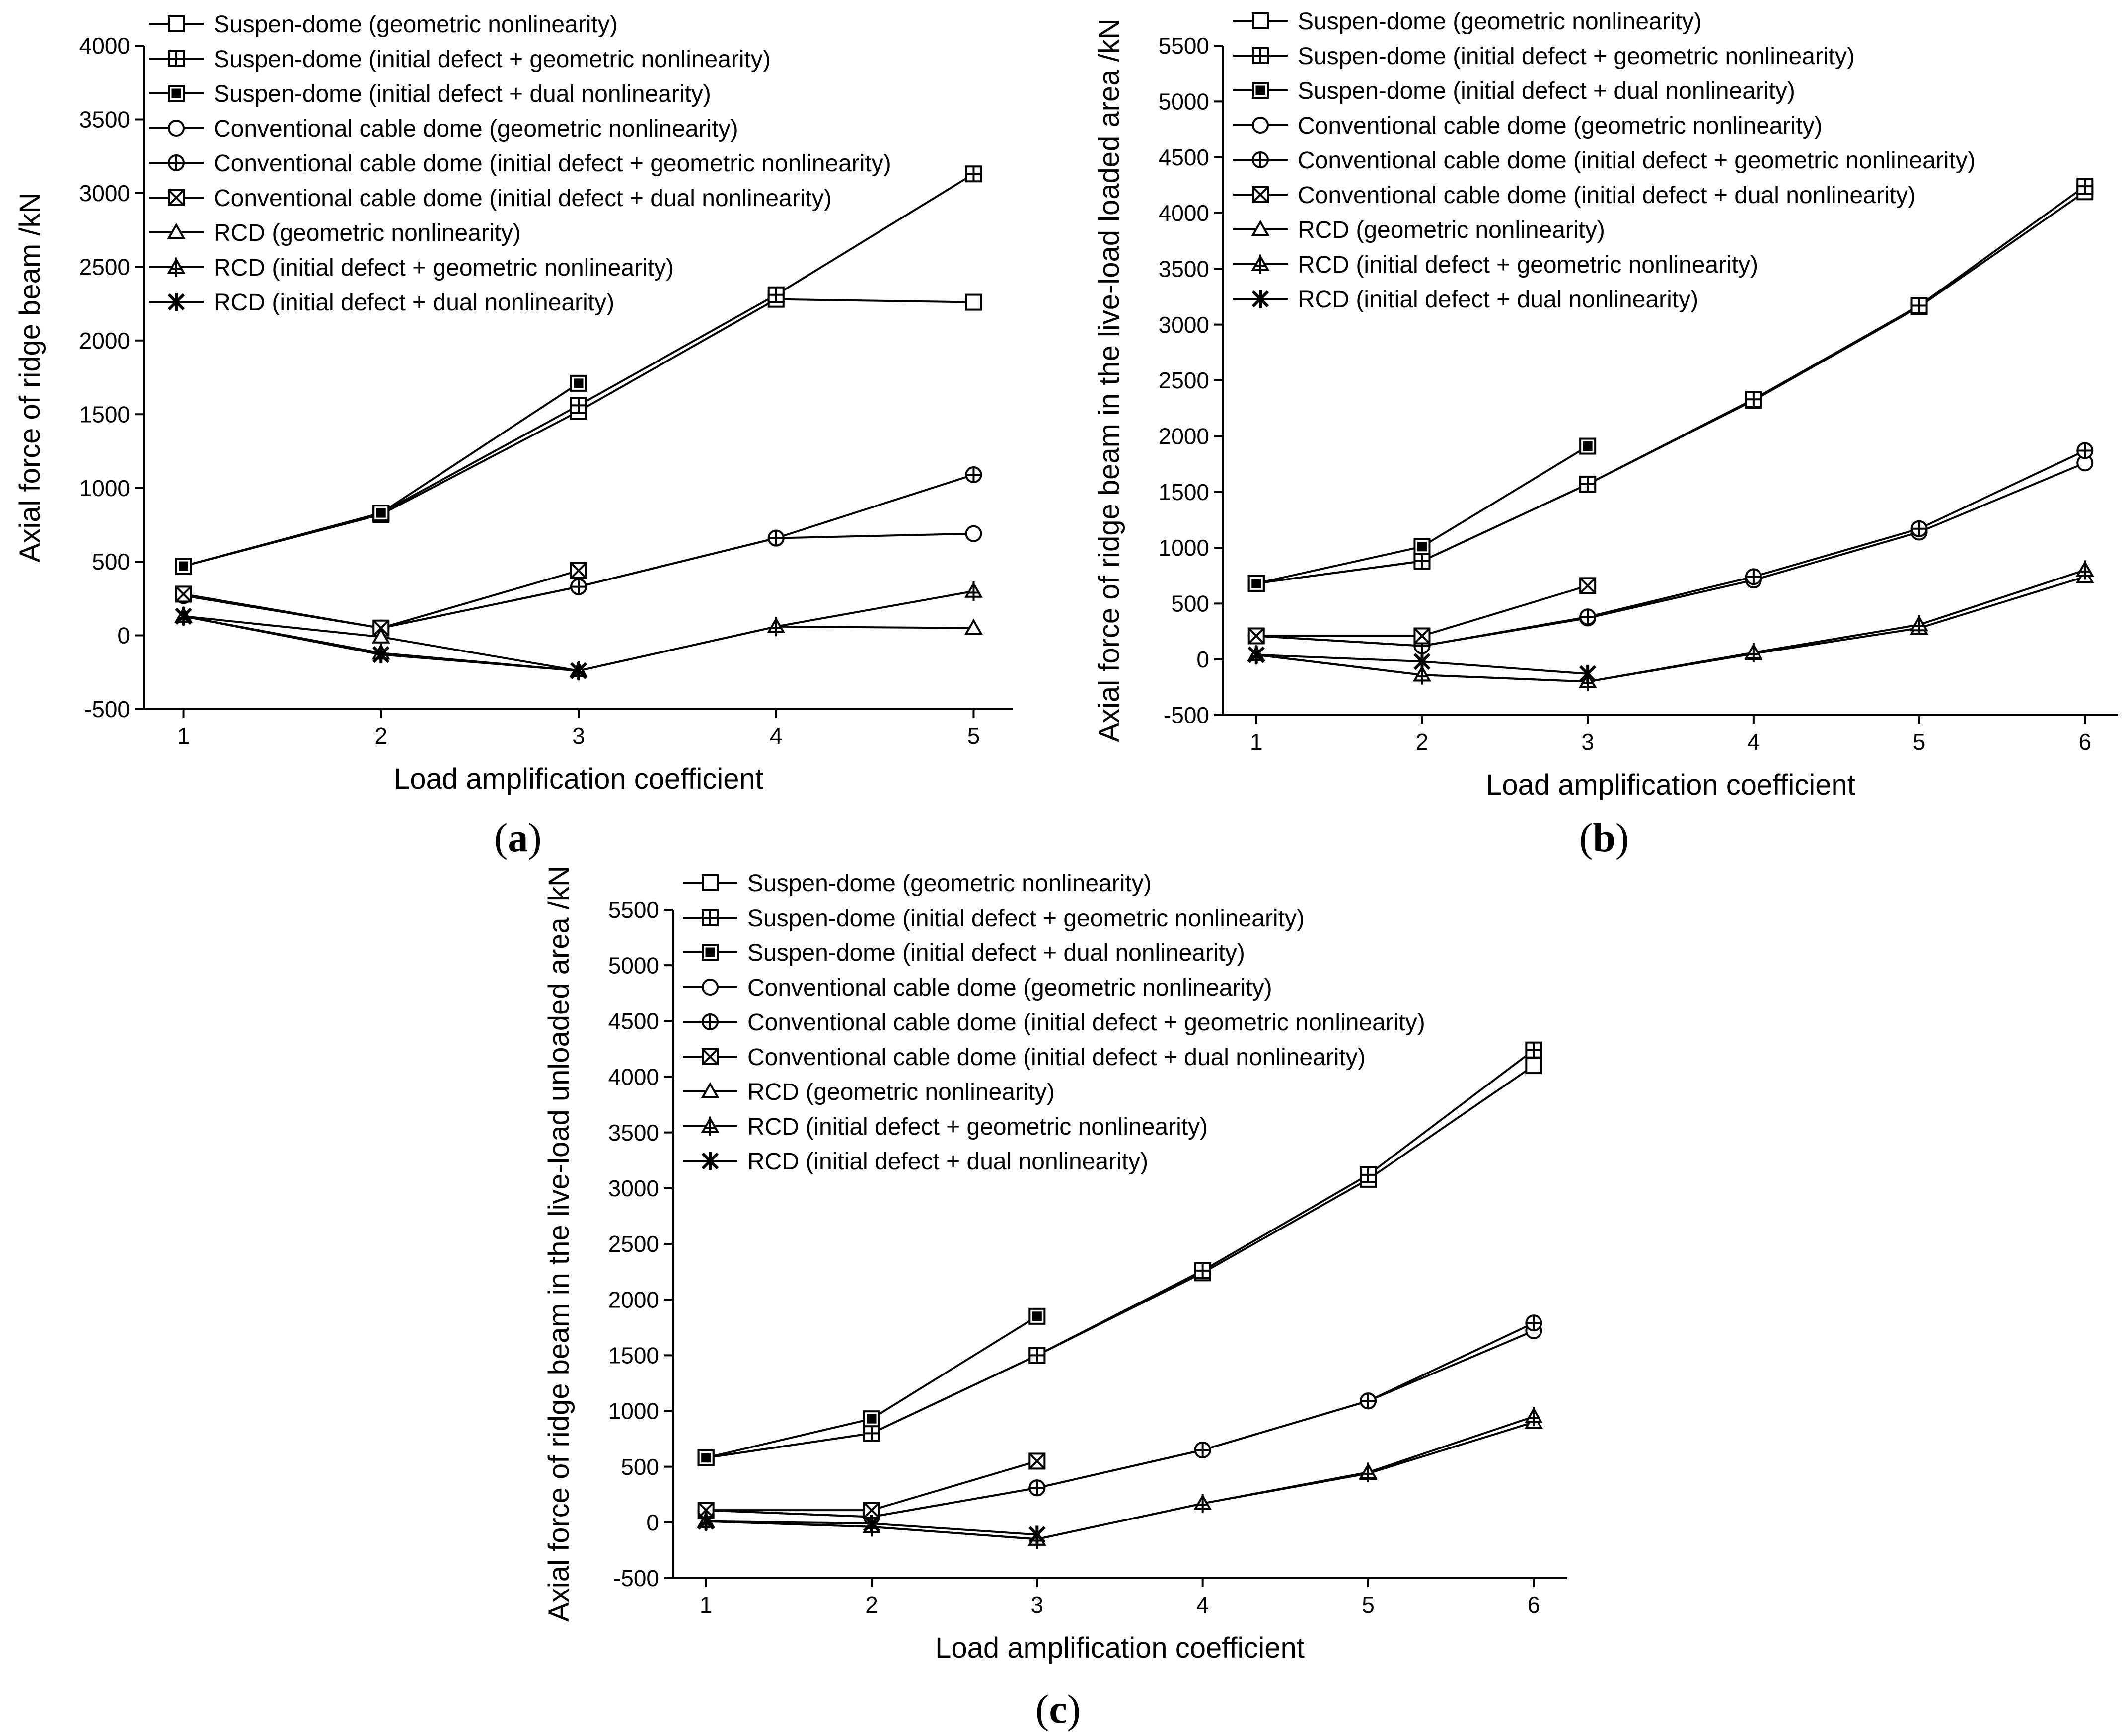 The height and width of the screenshot is (1736, 2127). What do you see at coordinates (381, 599) in the screenshot?
I see `chart-a-series-conventional-cable-dome-initial-defect-dual-nonlinearity` at bounding box center [381, 599].